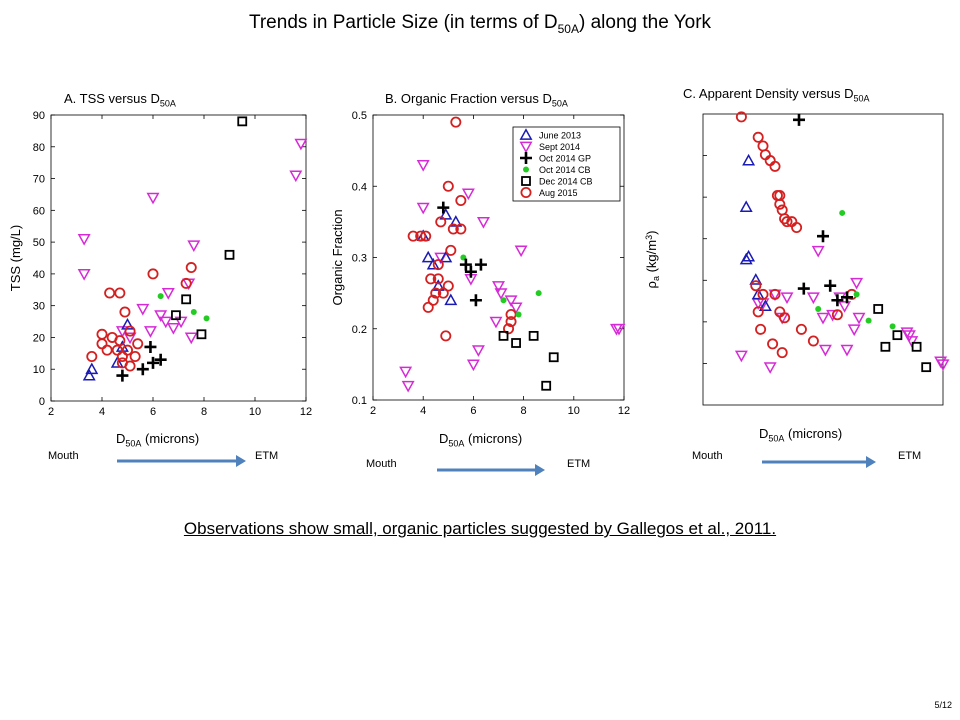 Image resolution: width=960 pixels, height=720 pixels. What do you see at coordinates (624, 411) in the screenshot?
I see `panel-b-xtick-label: 12` at bounding box center [624, 411].